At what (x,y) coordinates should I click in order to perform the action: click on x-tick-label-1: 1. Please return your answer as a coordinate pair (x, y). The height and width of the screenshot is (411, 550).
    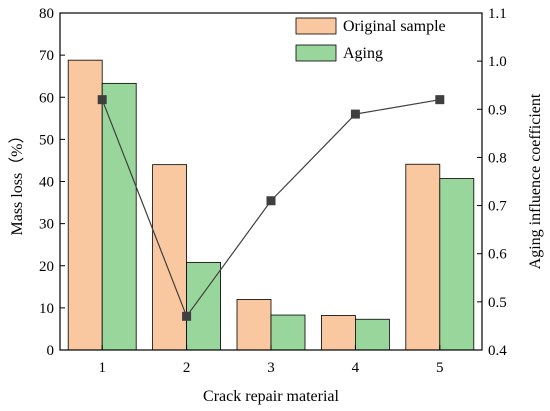
    Looking at the image, I should click on (102, 368).